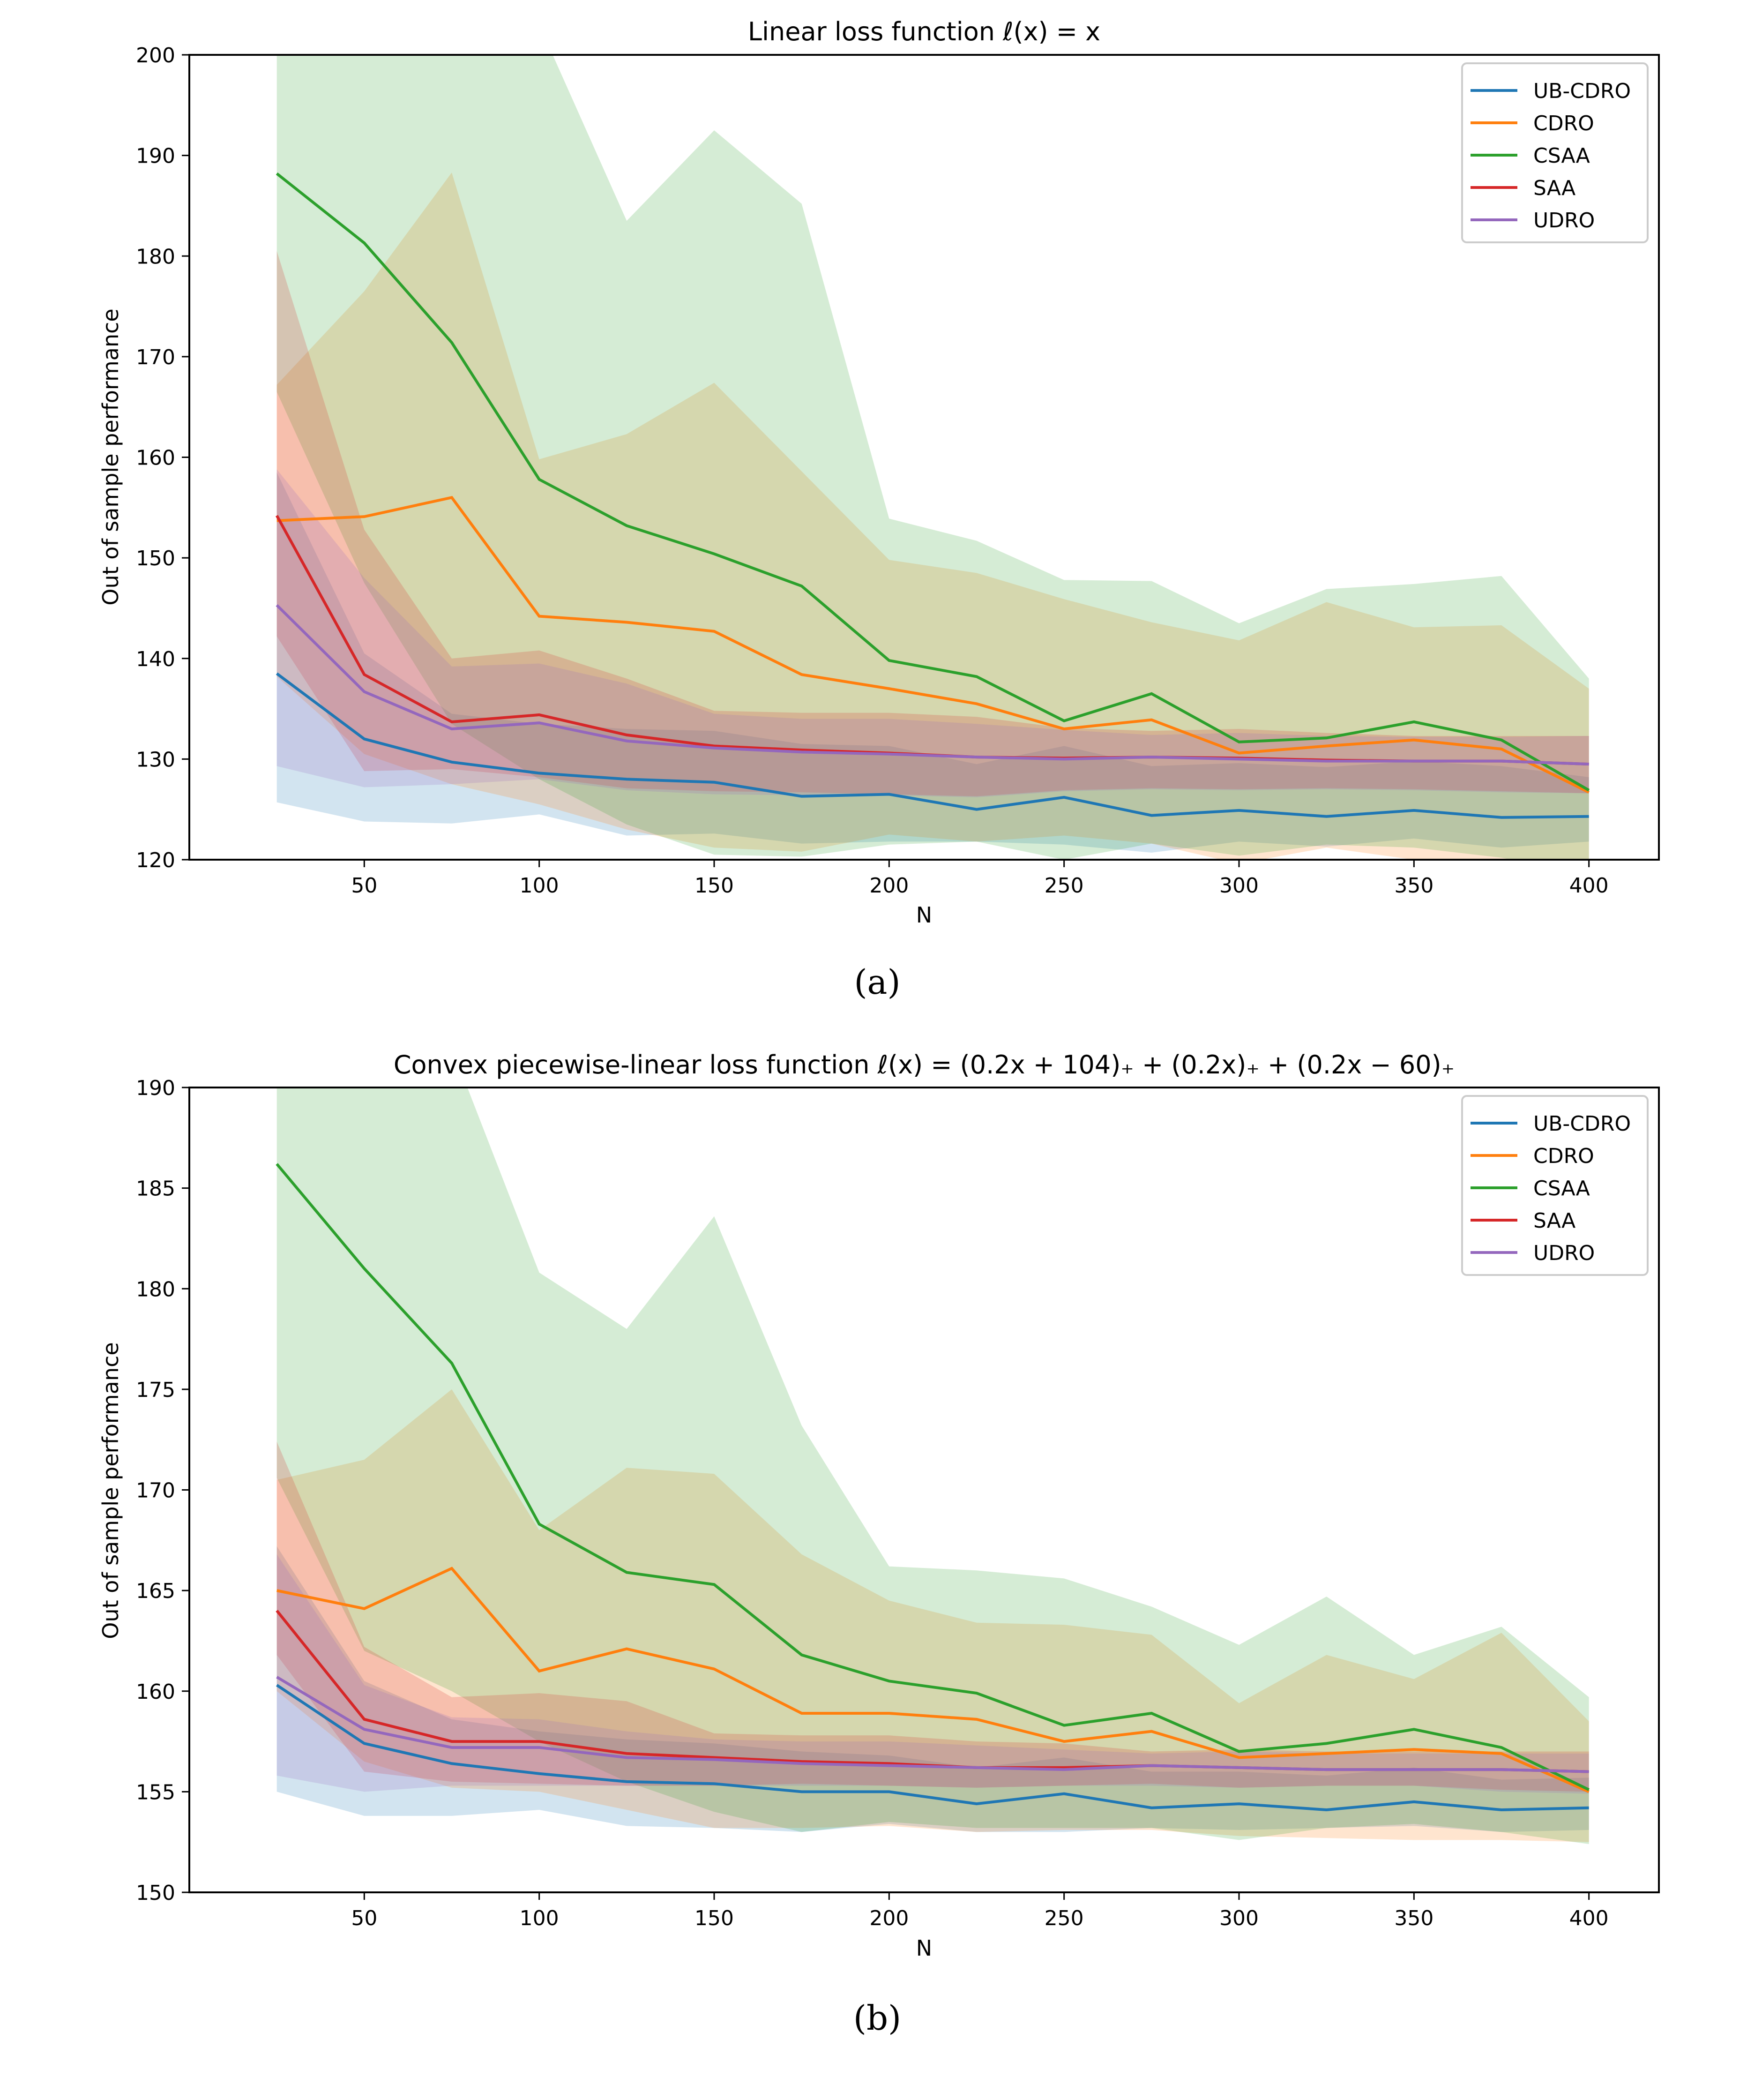 The height and width of the screenshot is (2100, 1747). I want to click on chart-b-y-ticks: 150 155 160 165 170 175 180 185 190, so click(162, 1490).